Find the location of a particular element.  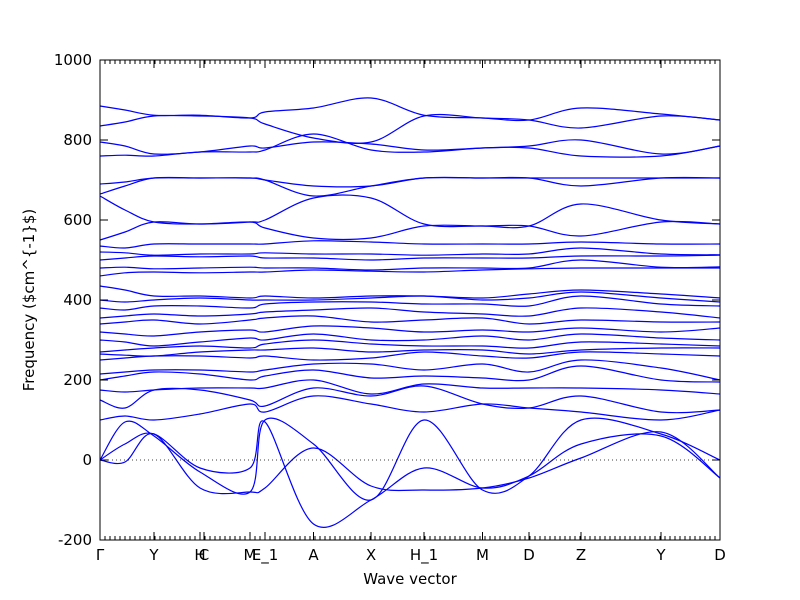

x-tick-label: H is located at coordinates (199, 555).